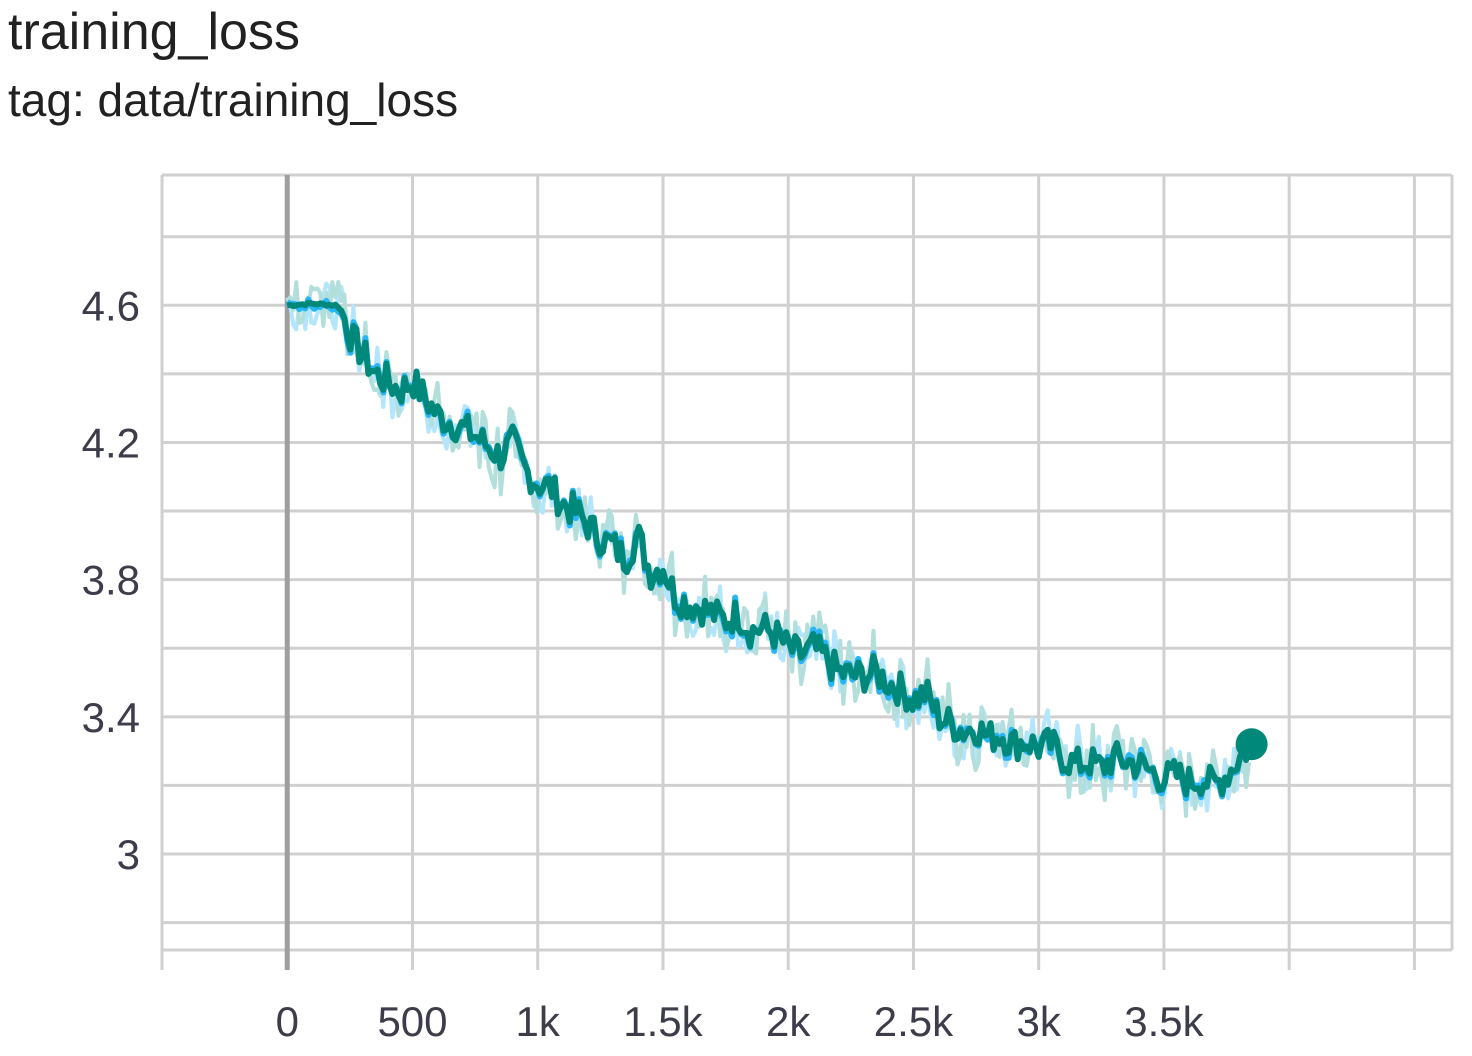 This screenshot has height=1056, width=1472. What do you see at coordinates (128, 854) in the screenshot?
I see `y-tick-label: 3` at bounding box center [128, 854].